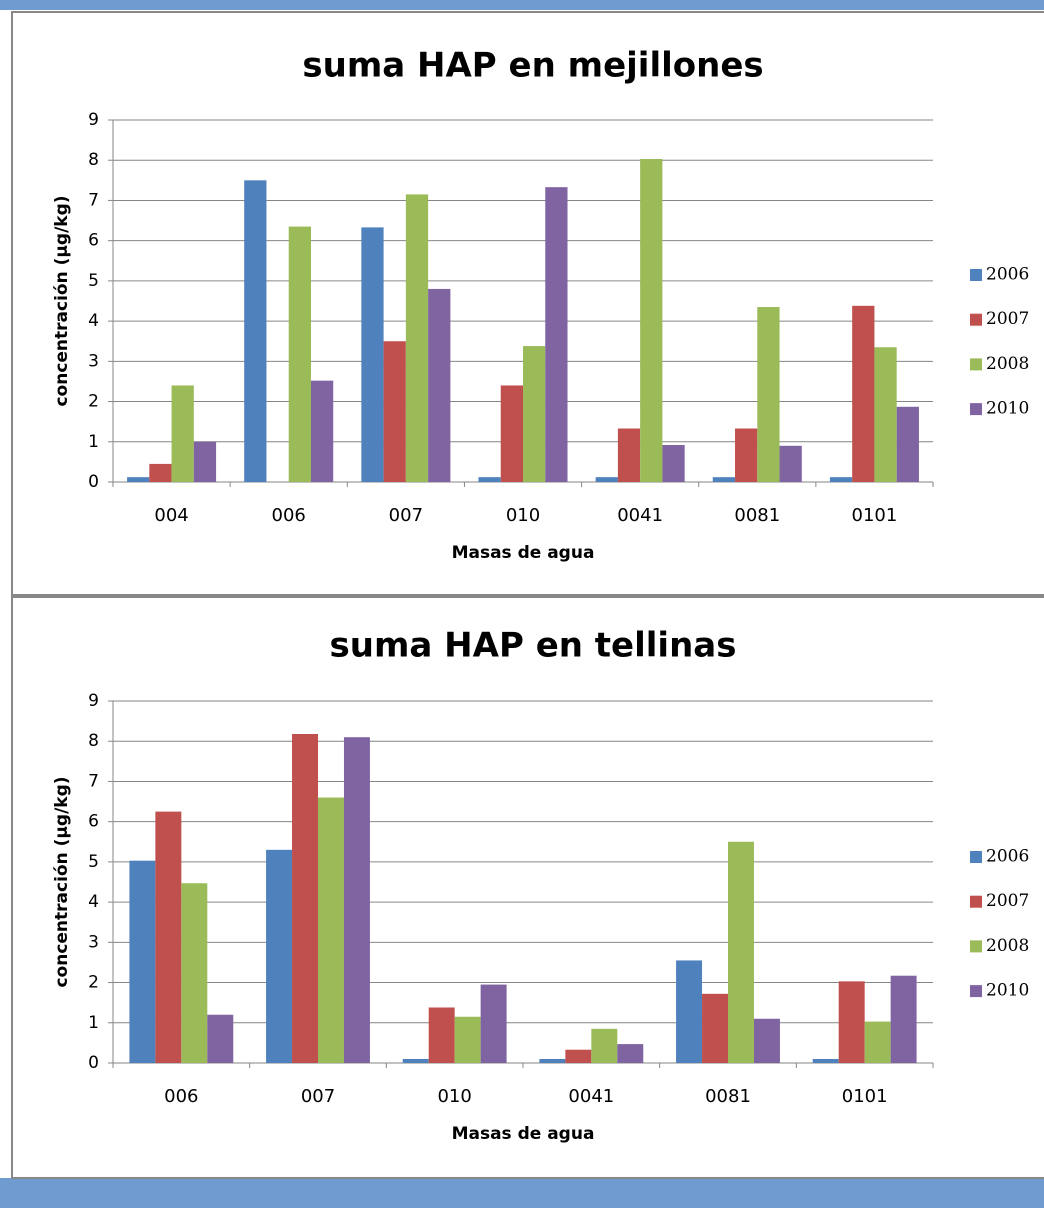 This screenshot has width=1044, height=1208. Describe the element at coordinates (522, 1193) in the screenshot. I see `bottom-bar` at that location.